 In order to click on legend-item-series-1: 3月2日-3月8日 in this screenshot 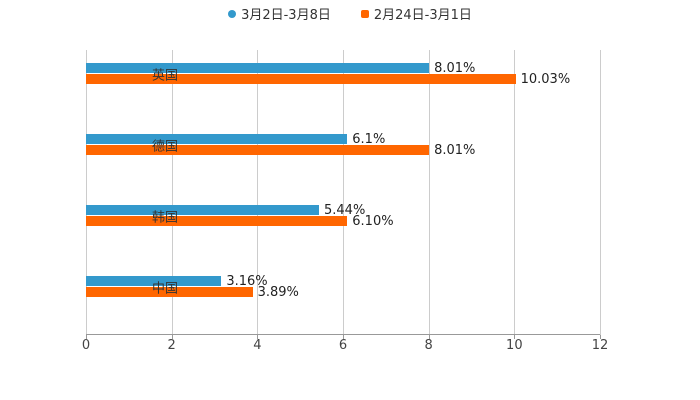, I will do `click(279, 13)`.